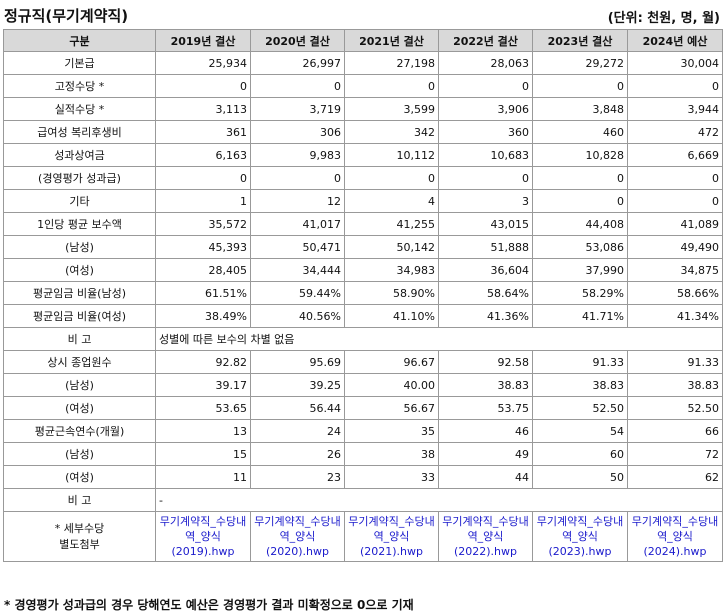 Image resolution: width=726 pixels, height=614 pixels. What do you see at coordinates (580, 132) in the screenshot?
I see `value-cell: 460` at bounding box center [580, 132].